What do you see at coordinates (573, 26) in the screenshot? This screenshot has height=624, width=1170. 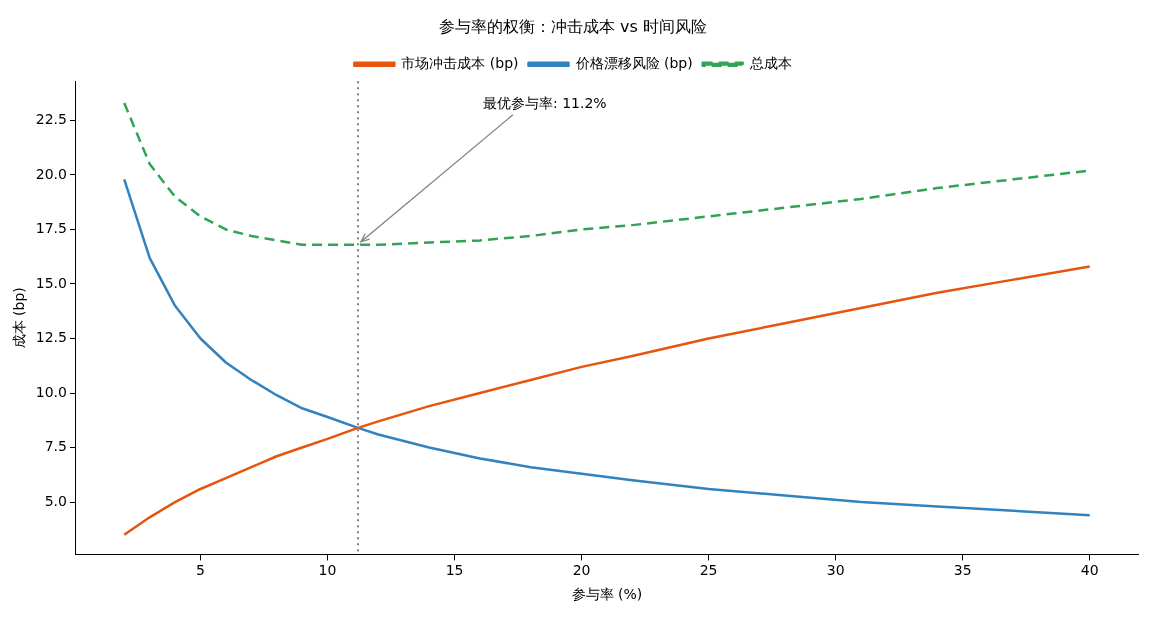 I see `chart-title: 参与率的权衡：冲击成本 vs 时间风险` at bounding box center [573, 26].